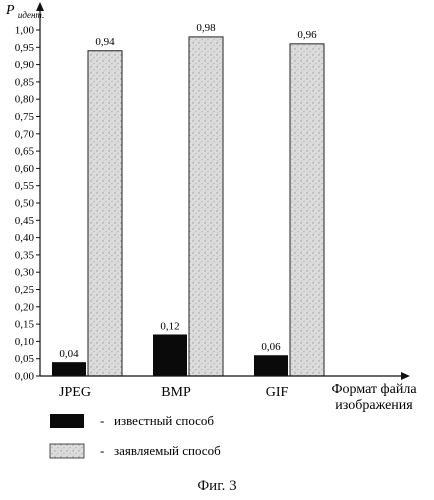 The image size is (434, 500). I want to click on y-tick-label: 0,00, so click(25, 377).